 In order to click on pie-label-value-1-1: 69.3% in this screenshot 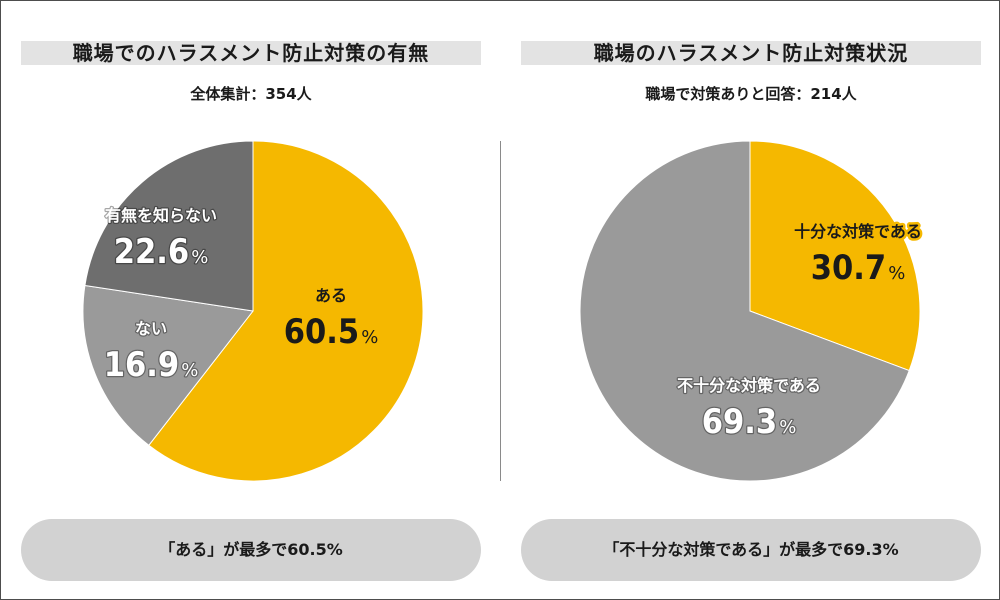, I will do `click(749, 422)`.